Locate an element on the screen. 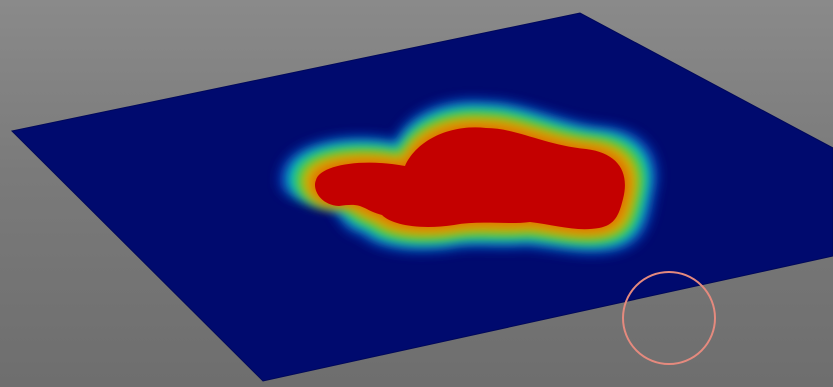 The image size is (833, 387). annotation-circle is located at coordinates (669, 318).